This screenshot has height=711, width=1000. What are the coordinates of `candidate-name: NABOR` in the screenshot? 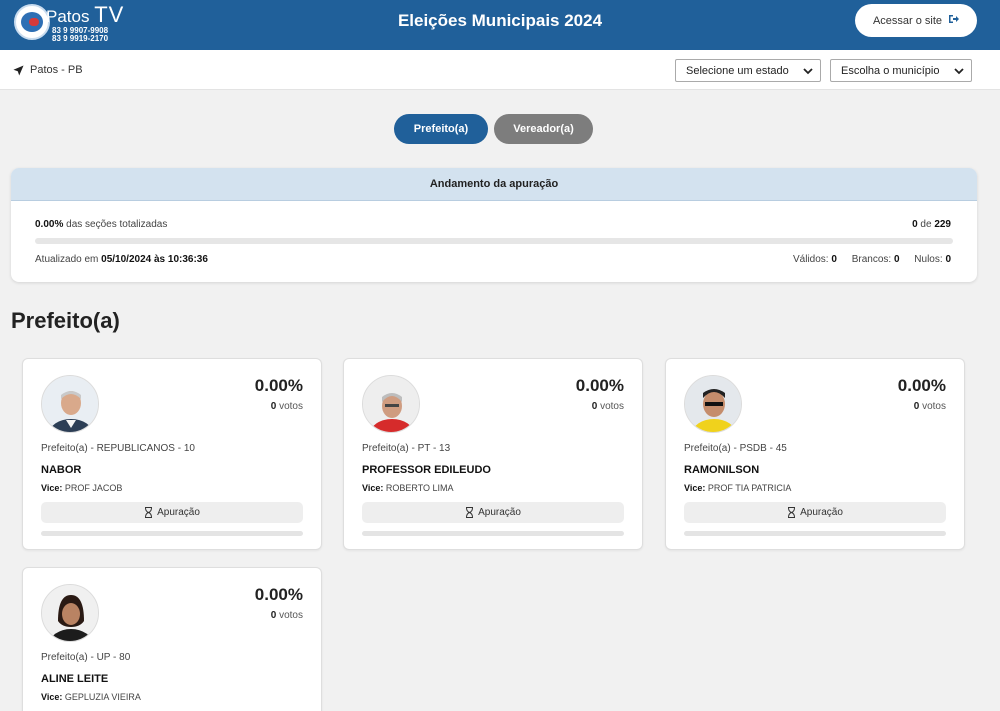 It's located at (61, 470).